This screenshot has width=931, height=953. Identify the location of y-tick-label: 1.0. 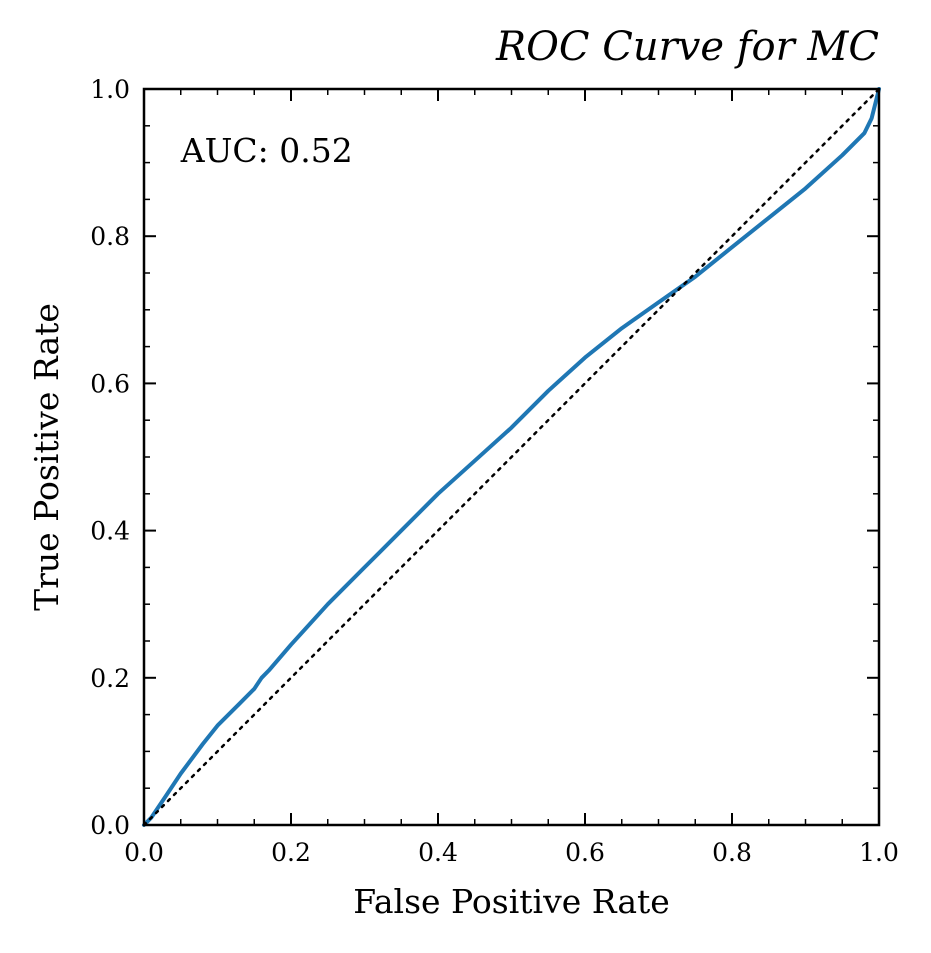
(110, 89).